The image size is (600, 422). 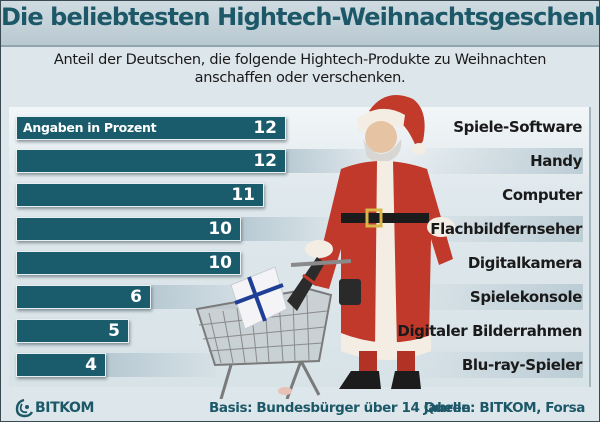 What do you see at coordinates (556, 161) in the screenshot?
I see `category-label: Handy` at bounding box center [556, 161].